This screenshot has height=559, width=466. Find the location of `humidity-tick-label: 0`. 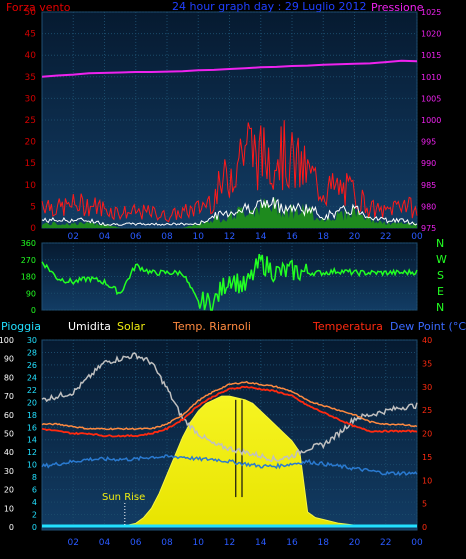

humidity-tick-label: 0 is located at coordinates (34, 527).